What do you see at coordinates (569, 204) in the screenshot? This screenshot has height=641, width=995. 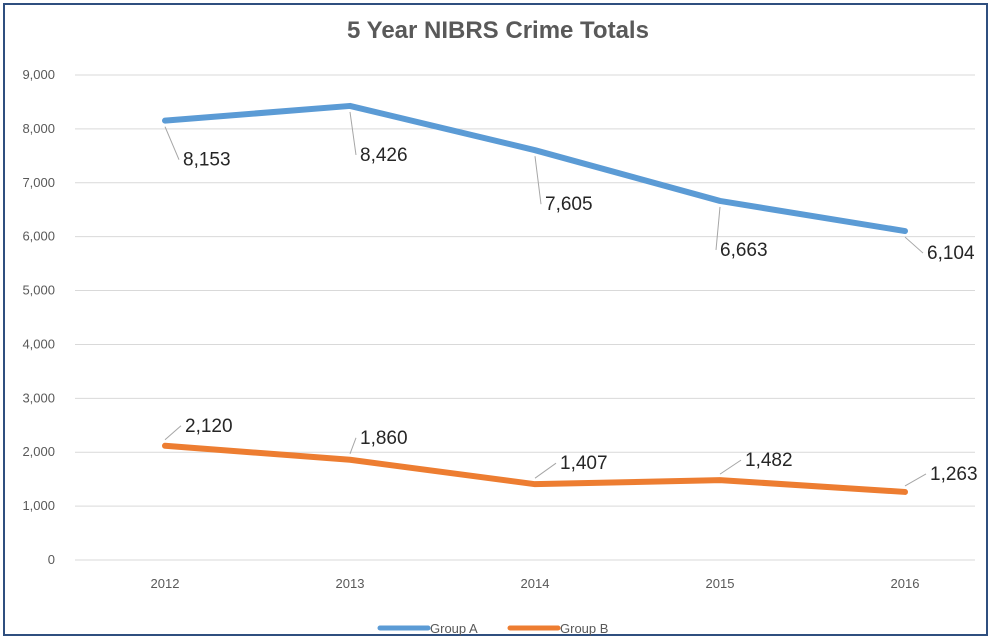 I see `data-label: 7,605` at bounding box center [569, 204].